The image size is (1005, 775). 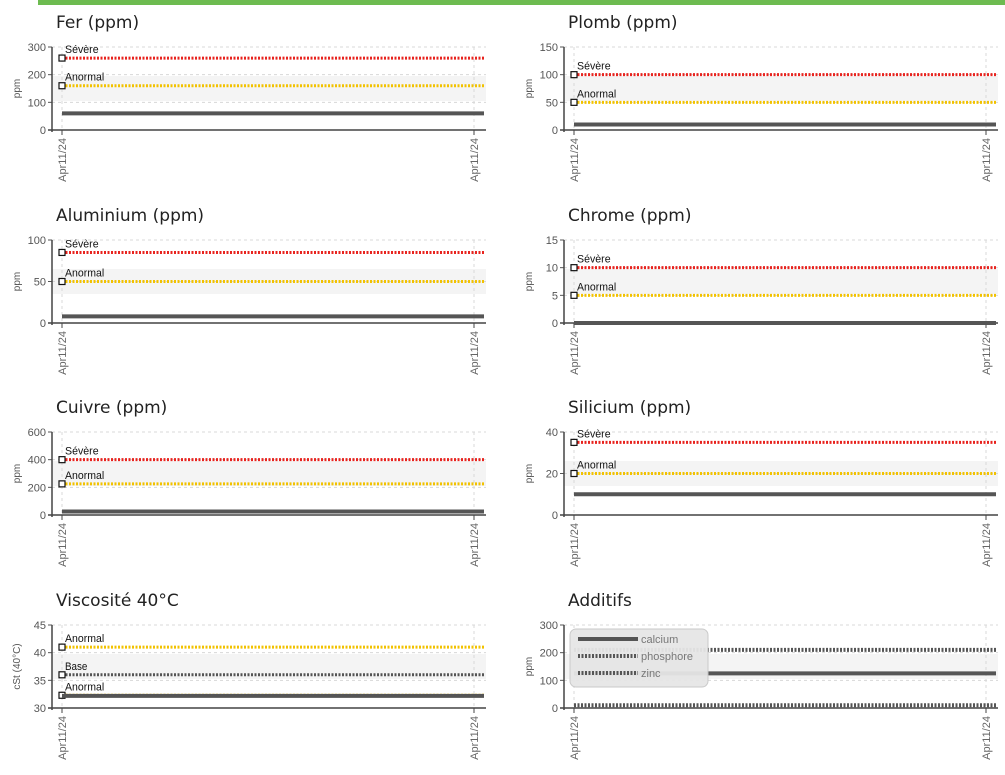 What do you see at coordinates (521, 2) in the screenshot?
I see `top-accent-bar` at bounding box center [521, 2].